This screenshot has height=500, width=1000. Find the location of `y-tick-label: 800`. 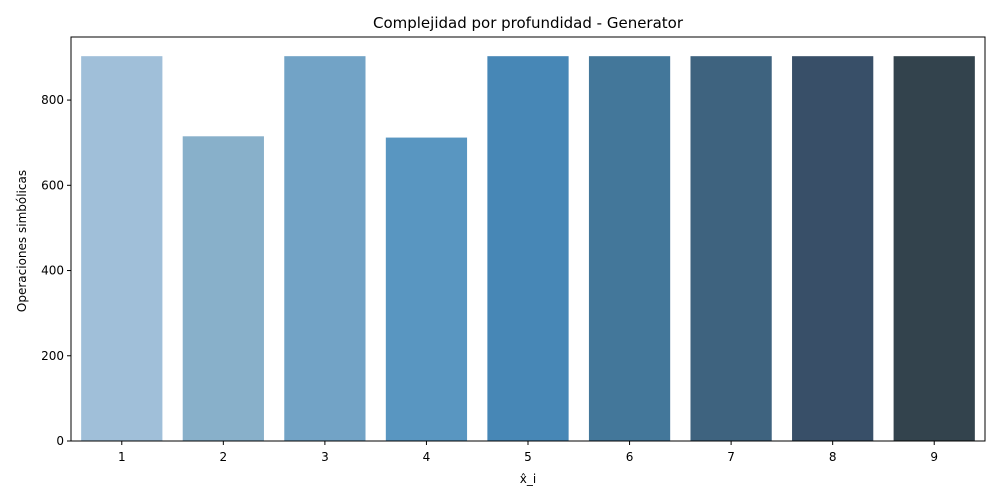

y-tick-label: 800 is located at coordinates (52, 100).